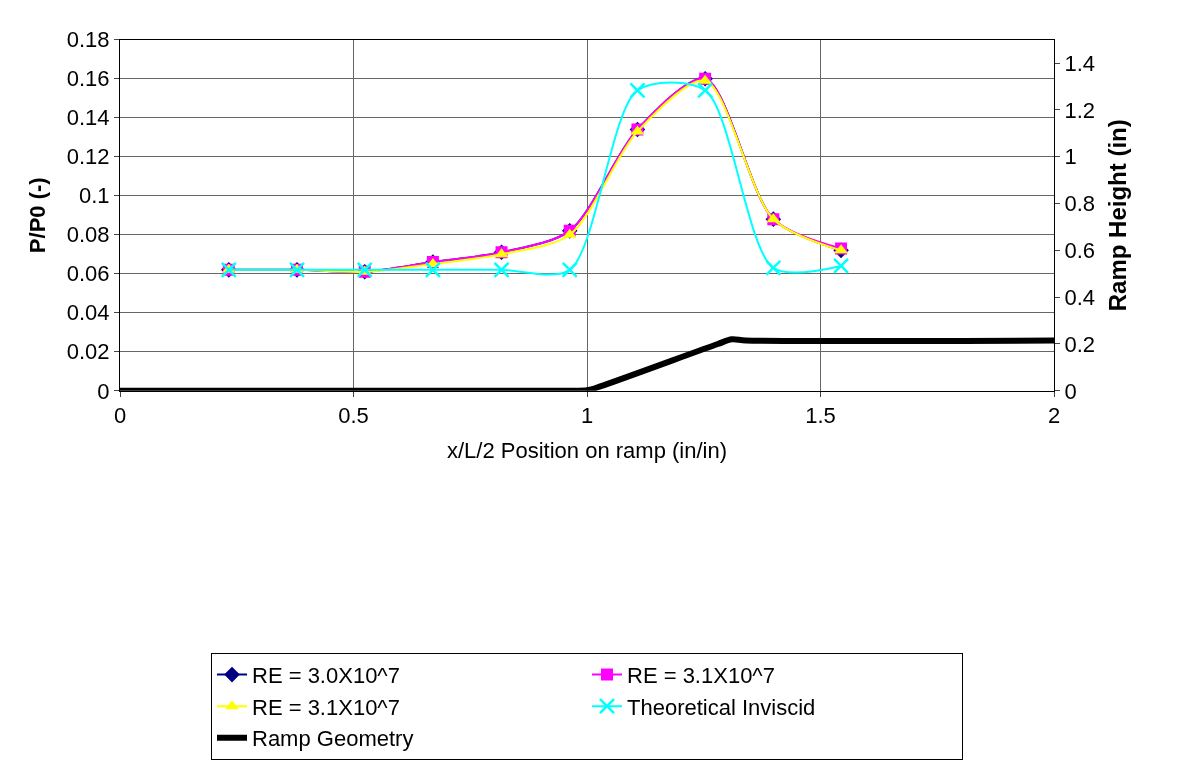 The width and height of the screenshot is (1179, 772). What do you see at coordinates (1079, 344) in the screenshot?
I see `y2-tick-label: 0.2` at bounding box center [1079, 344].